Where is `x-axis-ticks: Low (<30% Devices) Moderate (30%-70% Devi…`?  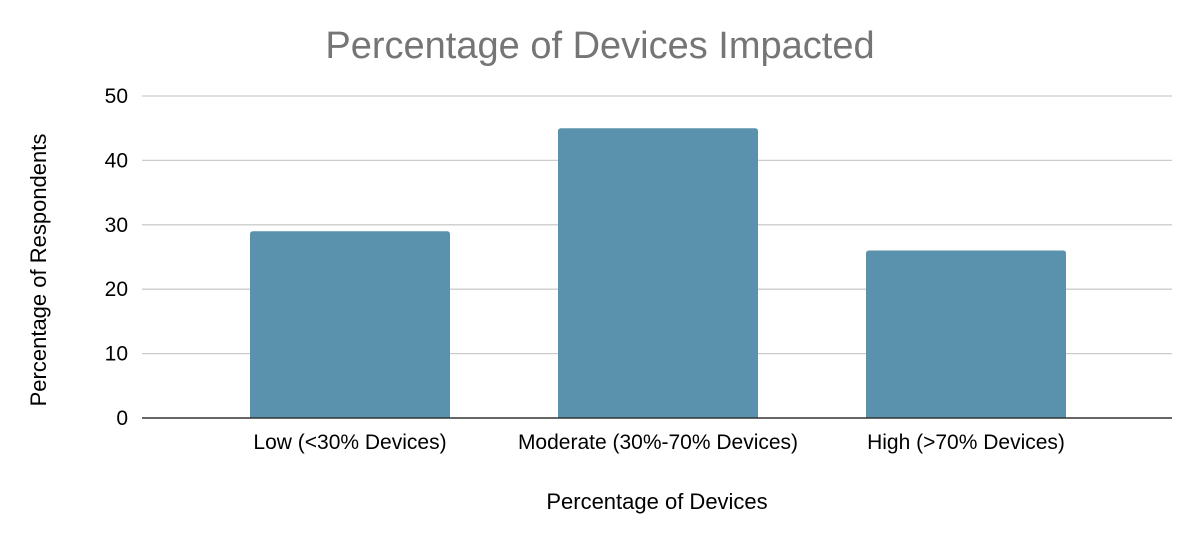 x-axis-ticks: Low (<30% Devices) Moderate (30%-70% Devi… is located at coordinates (659, 442).